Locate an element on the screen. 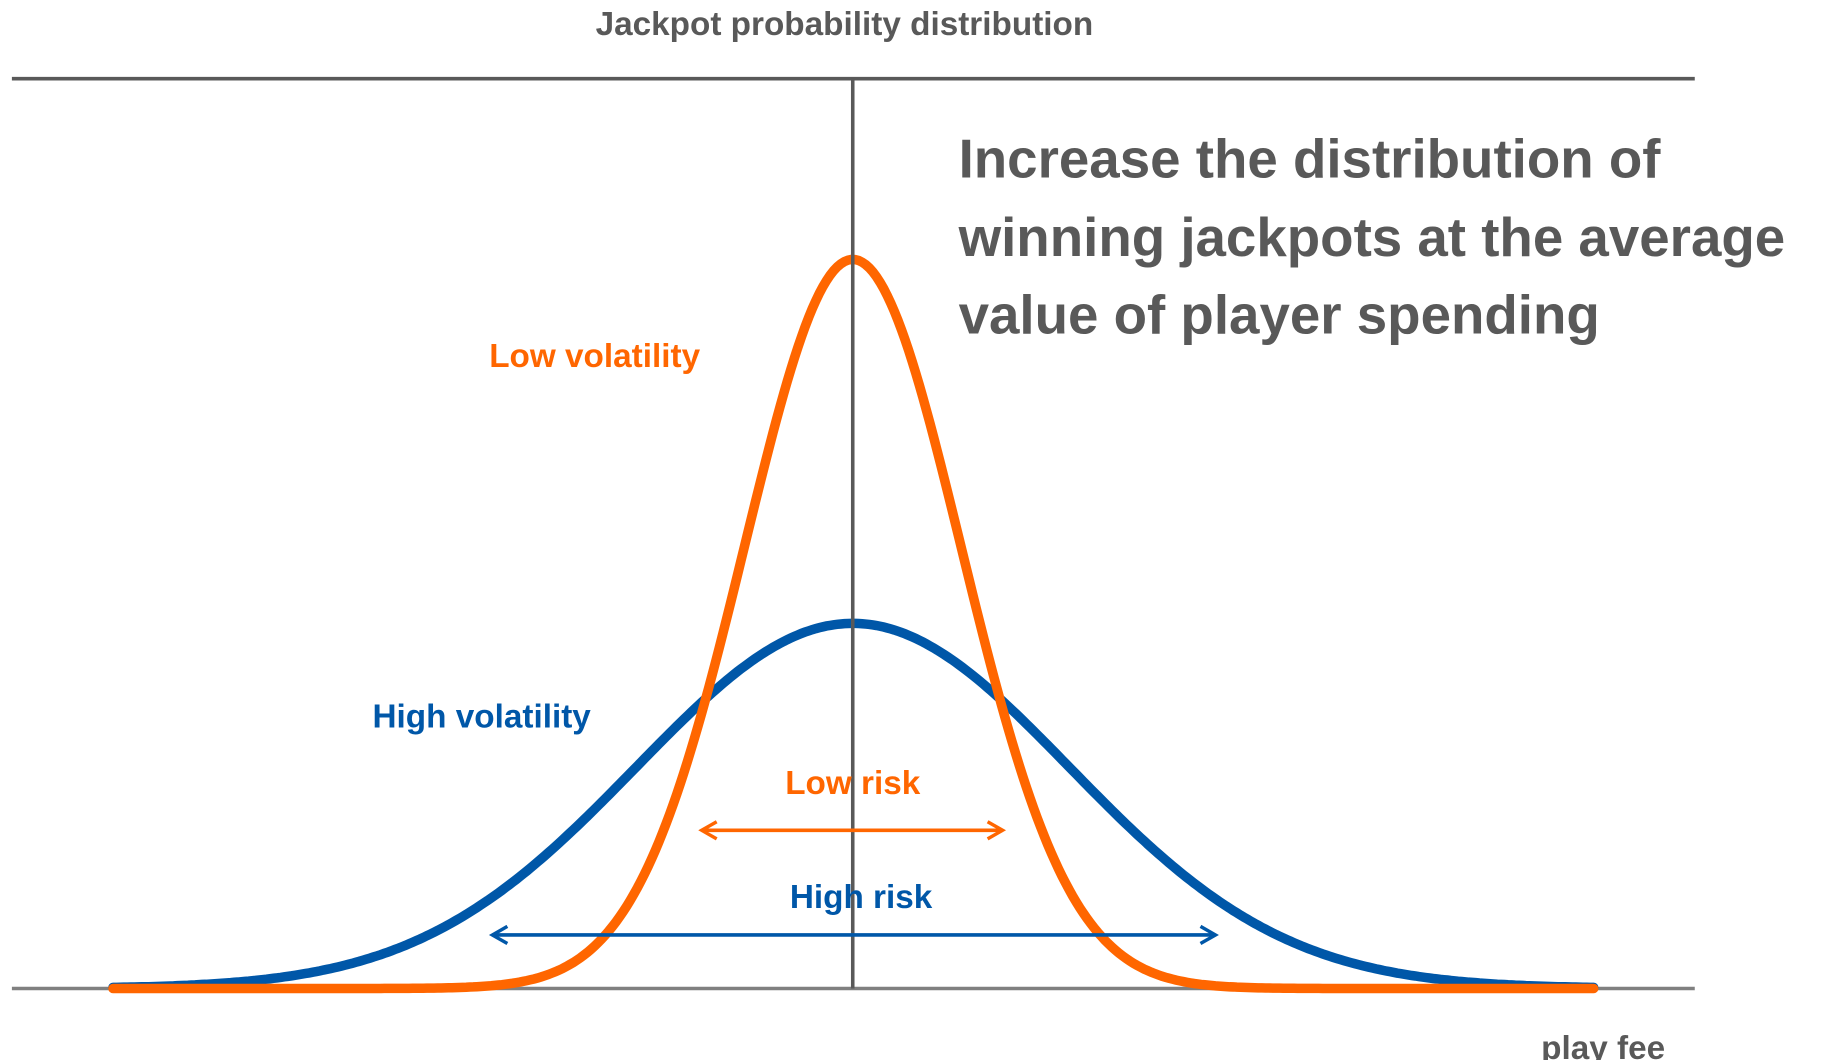 This screenshot has height=1060, width=1847. title: Jackpot probability distribution is located at coordinates (845, 24).